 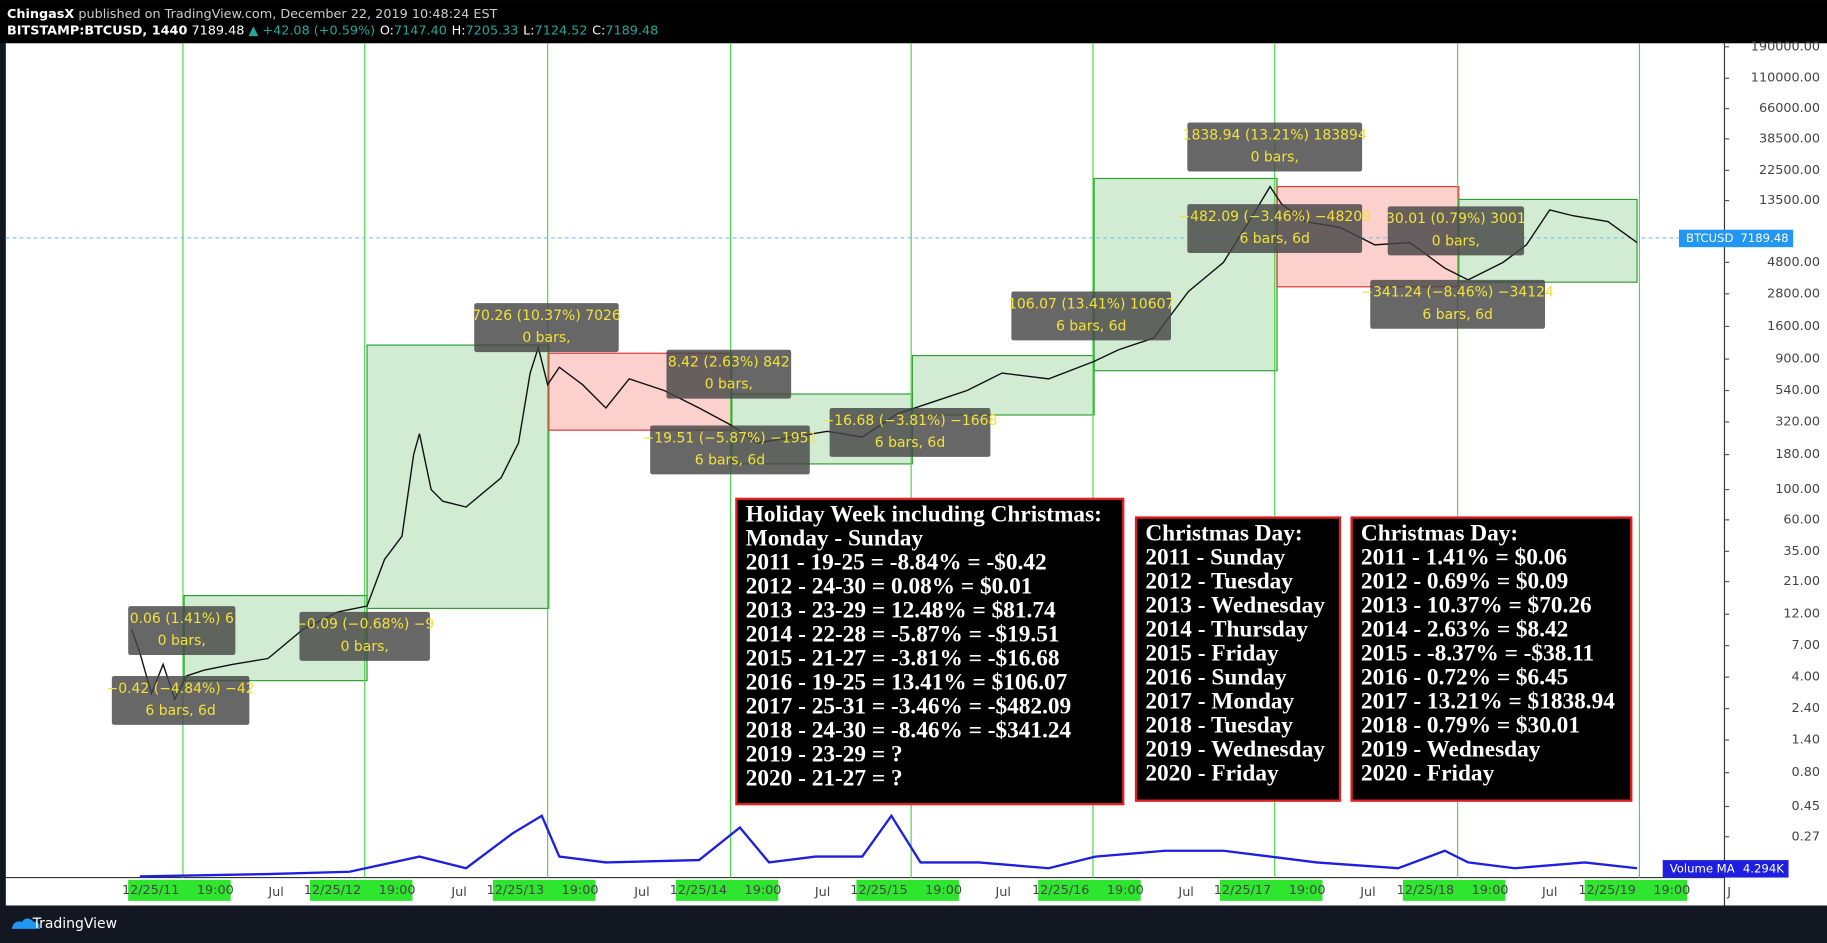 I want to click on measure-change: 1838.94 (13.21%) 183894, so click(x=1275, y=135).